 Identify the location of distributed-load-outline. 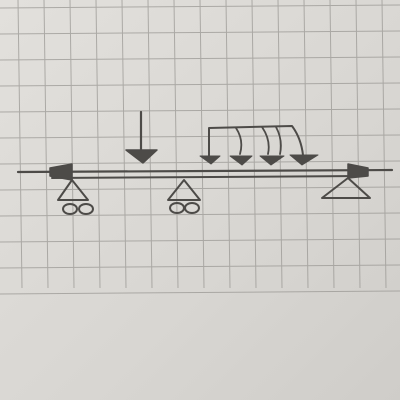
(256, 141).